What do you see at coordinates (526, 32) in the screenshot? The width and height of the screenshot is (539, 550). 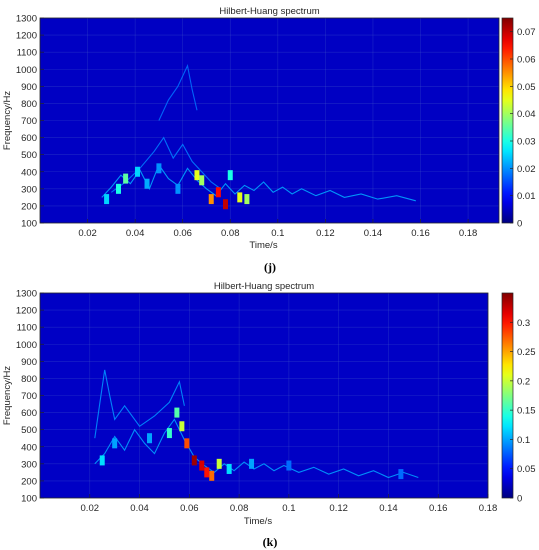 I see `colorbar-tick-label: 0.07` at bounding box center [526, 32].